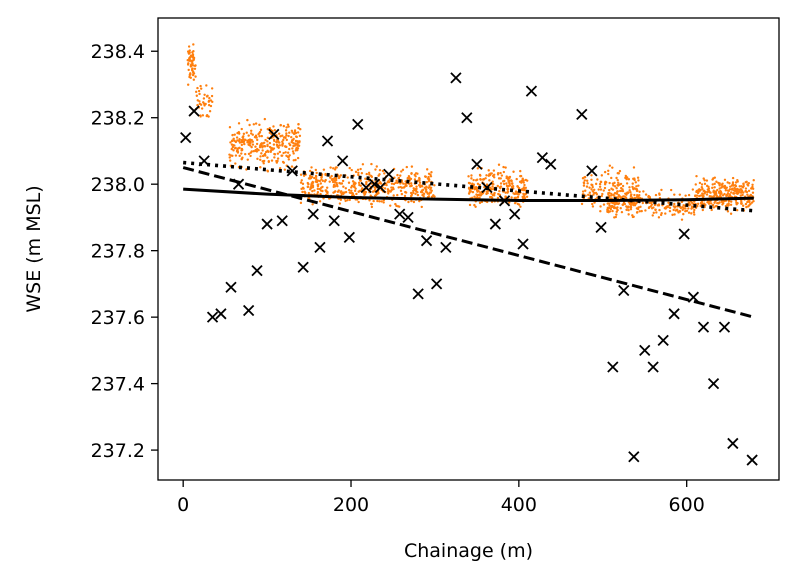  Describe the element at coordinates (118, 385) in the screenshot. I see `y-tick-label: 237.4` at that location.